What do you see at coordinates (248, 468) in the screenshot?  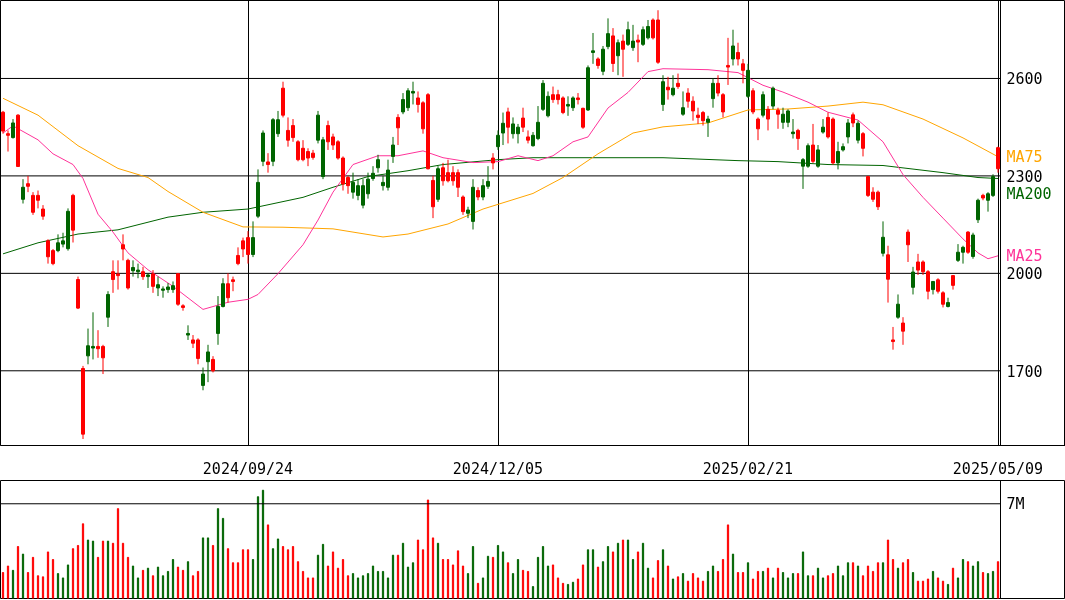 I see `x-tick-label: 2024/09/24` at bounding box center [248, 468].